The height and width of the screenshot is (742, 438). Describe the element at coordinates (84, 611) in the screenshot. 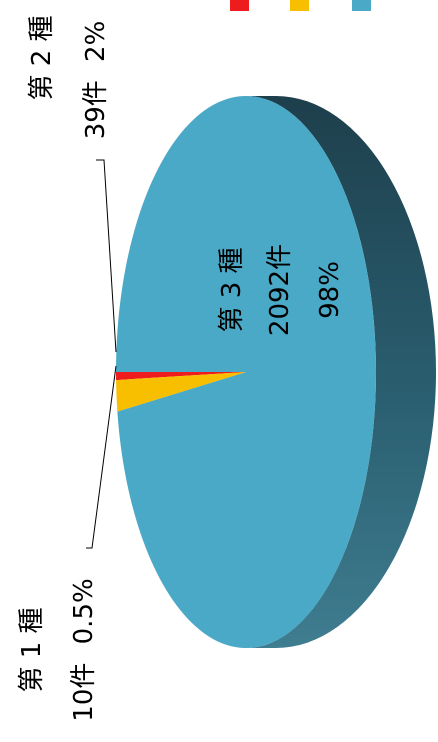

I see `label-type-1-percent: 0.5%` at that location.